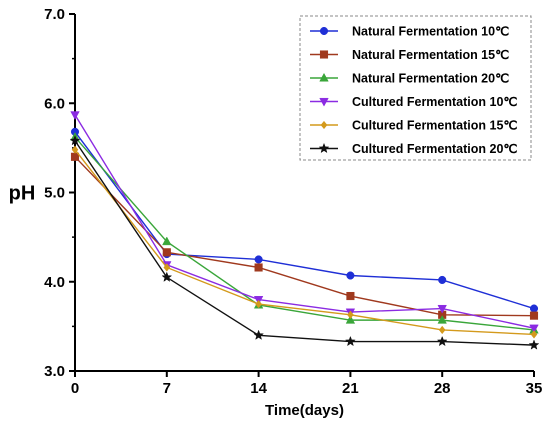 The height and width of the screenshot is (428, 550). I want to click on y-tick-label: 3.0, so click(54, 371).